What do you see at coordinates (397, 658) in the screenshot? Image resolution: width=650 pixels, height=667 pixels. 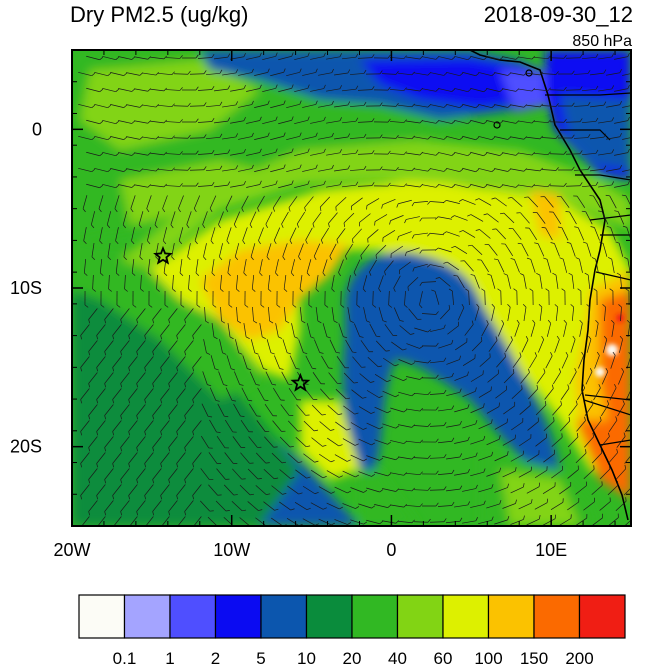 I see `colorbar-label: 40` at bounding box center [397, 658].